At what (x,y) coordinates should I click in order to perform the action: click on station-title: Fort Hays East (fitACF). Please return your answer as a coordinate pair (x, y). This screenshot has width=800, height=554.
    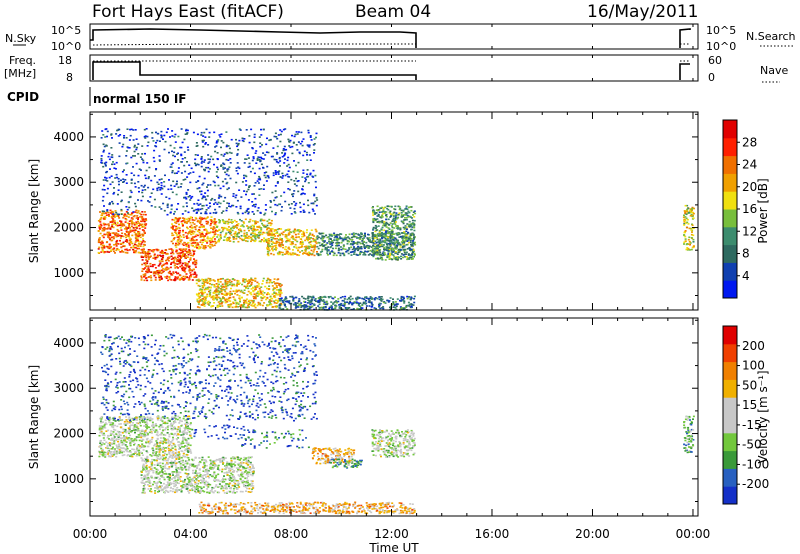
    Looking at the image, I should click on (188, 12).